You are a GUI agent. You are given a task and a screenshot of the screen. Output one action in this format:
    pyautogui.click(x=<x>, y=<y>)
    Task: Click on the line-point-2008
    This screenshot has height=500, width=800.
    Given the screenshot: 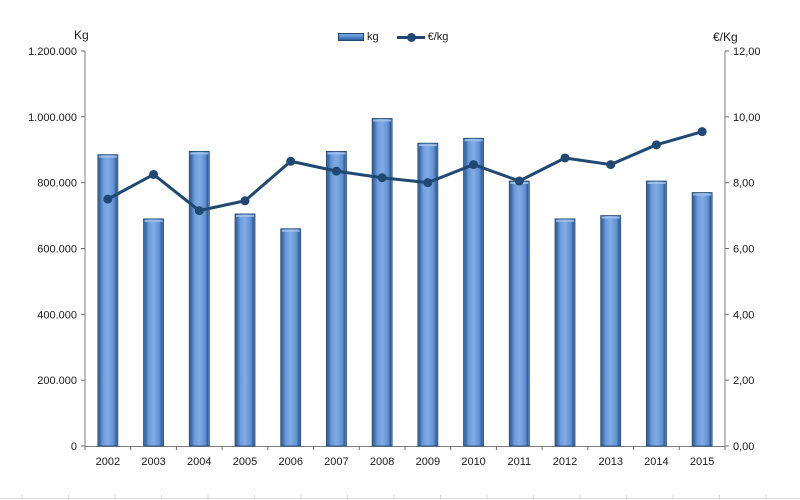 What is the action you would take?
    pyautogui.click(x=382, y=178)
    